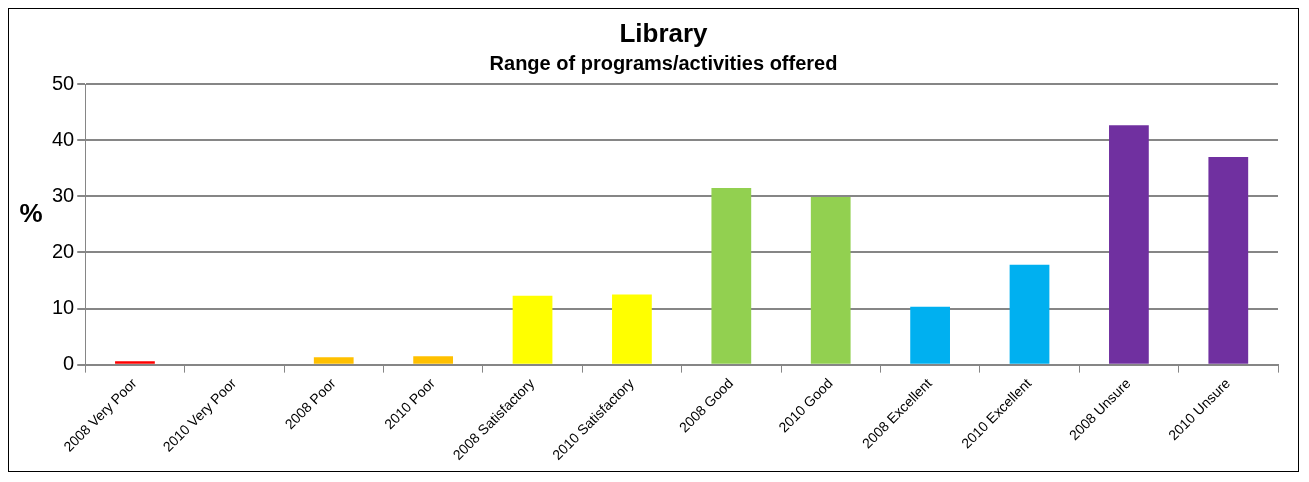  I want to click on y-axis-title: %, so click(31, 212).